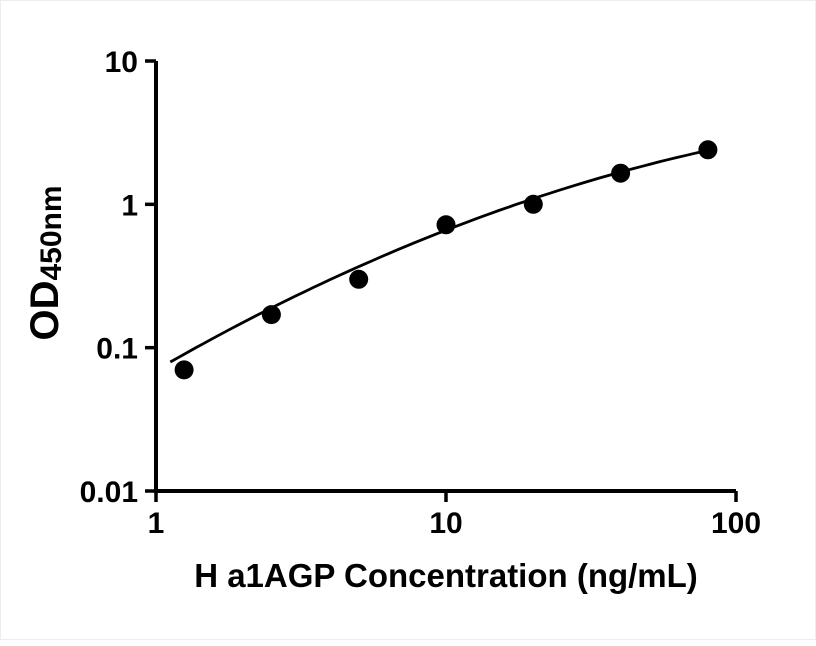 This screenshot has width=816, height=646. I want to click on y-tick-label: 10, so click(121, 62).